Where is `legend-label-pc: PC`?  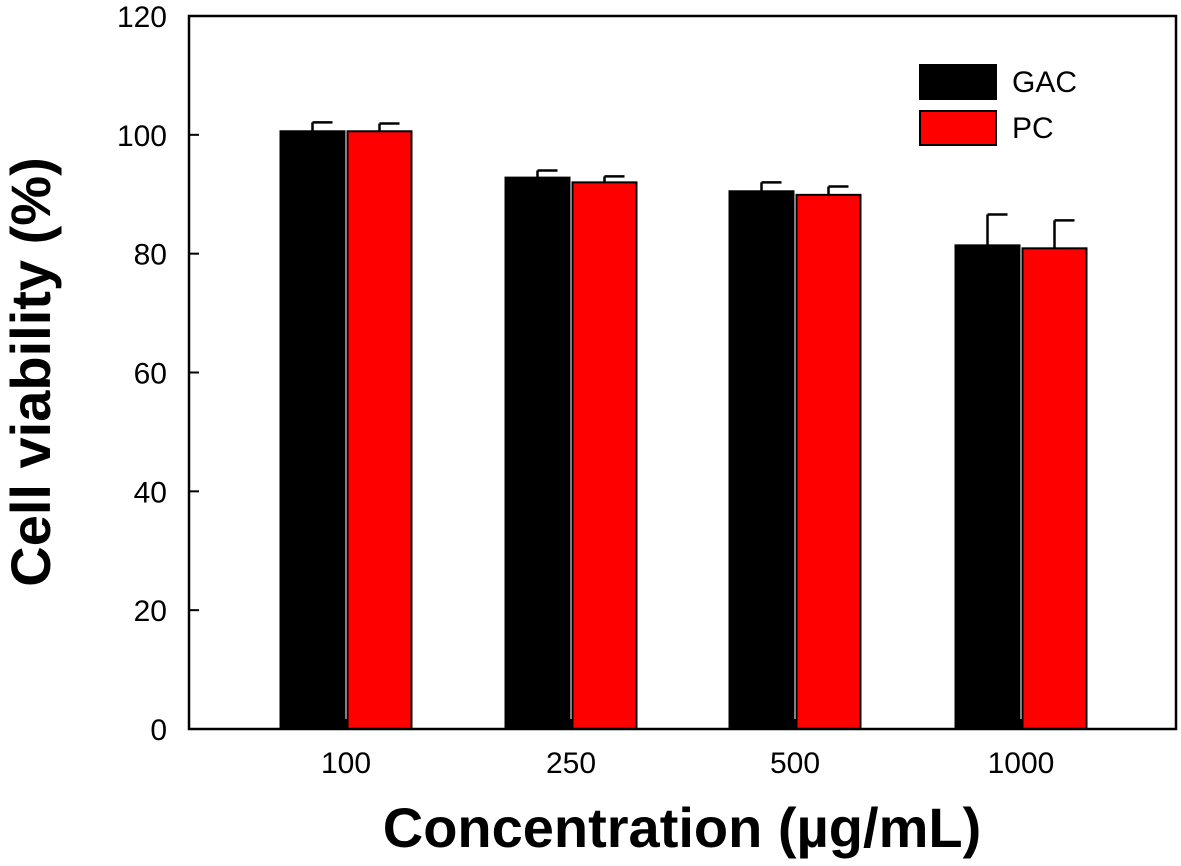
legend-label-pc: PC is located at coordinates (1033, 128).